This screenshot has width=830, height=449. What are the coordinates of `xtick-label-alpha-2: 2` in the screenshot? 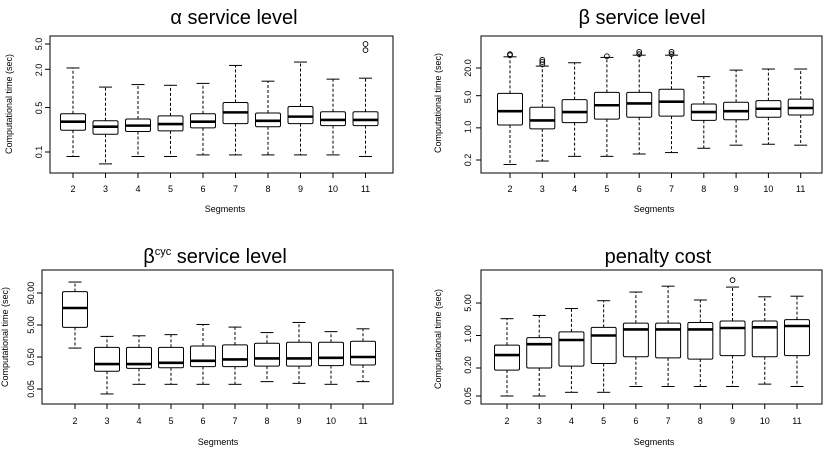 It's located at (72, 189).